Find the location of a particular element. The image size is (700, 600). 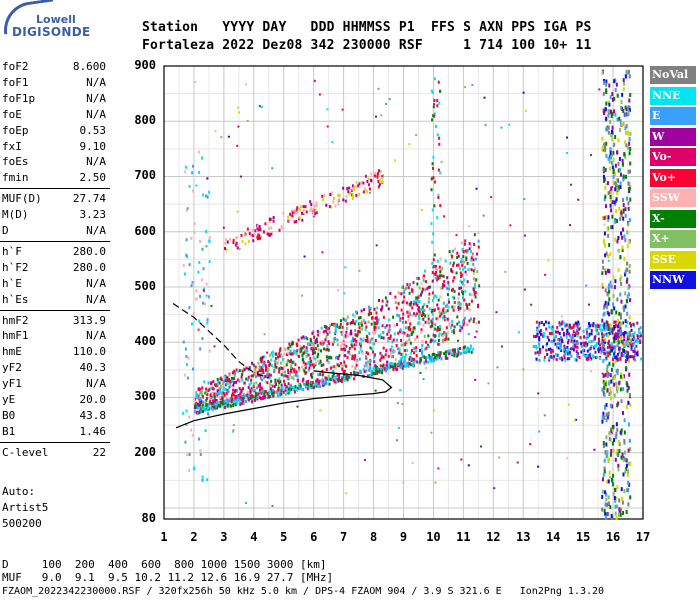

parameter-name: h`E is located at coordinates (12, 283).